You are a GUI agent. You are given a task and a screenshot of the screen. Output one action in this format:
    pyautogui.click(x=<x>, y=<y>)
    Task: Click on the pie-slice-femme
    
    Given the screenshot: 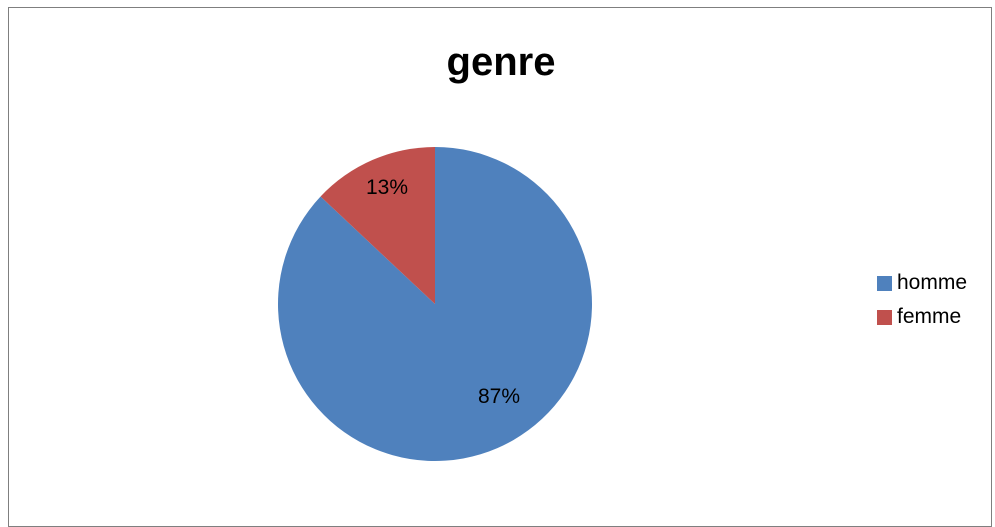 What is the action you would take?
    pyautogui.click(x=377, y=225)
    